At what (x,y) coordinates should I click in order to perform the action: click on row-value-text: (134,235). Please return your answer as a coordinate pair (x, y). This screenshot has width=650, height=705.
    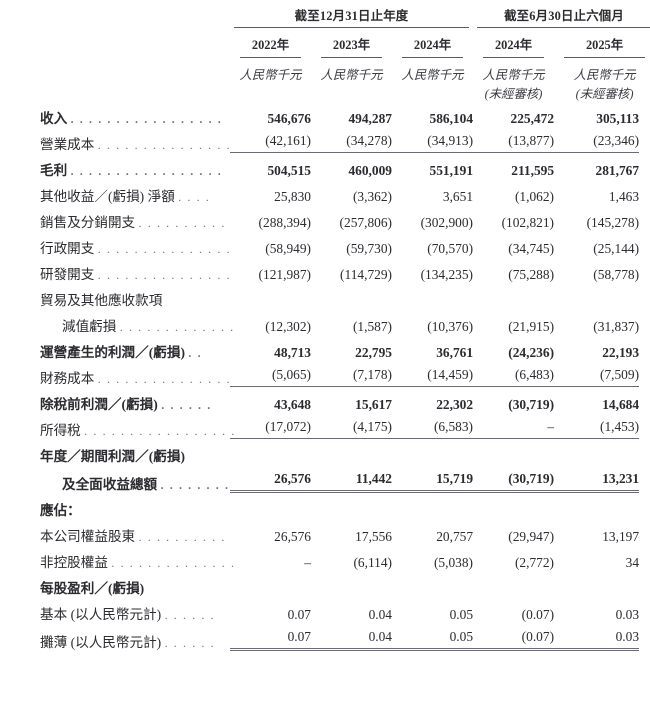
    Looking at the image, I should click on (447, 275).